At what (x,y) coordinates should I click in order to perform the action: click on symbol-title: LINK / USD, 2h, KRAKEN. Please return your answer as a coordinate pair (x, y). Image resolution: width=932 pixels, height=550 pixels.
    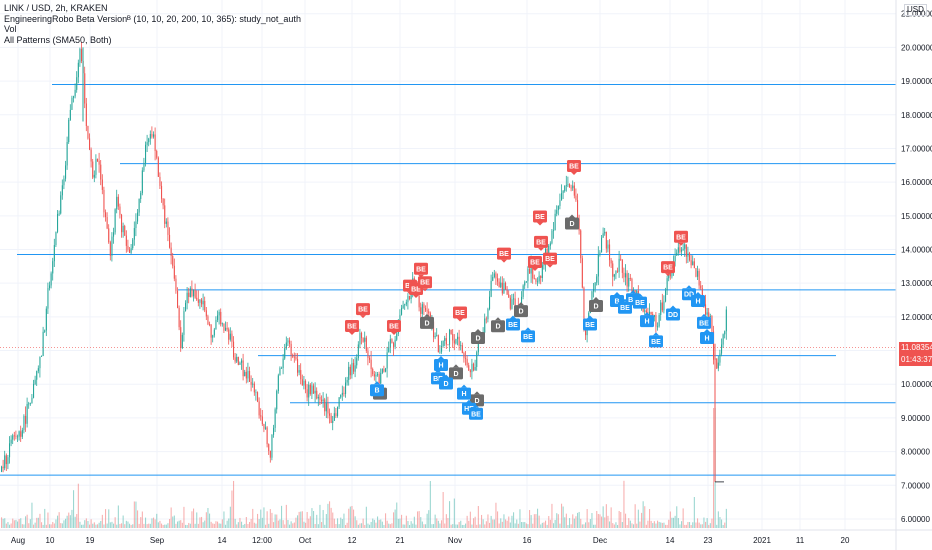
    Looking at the image, I should click on (56, 8).